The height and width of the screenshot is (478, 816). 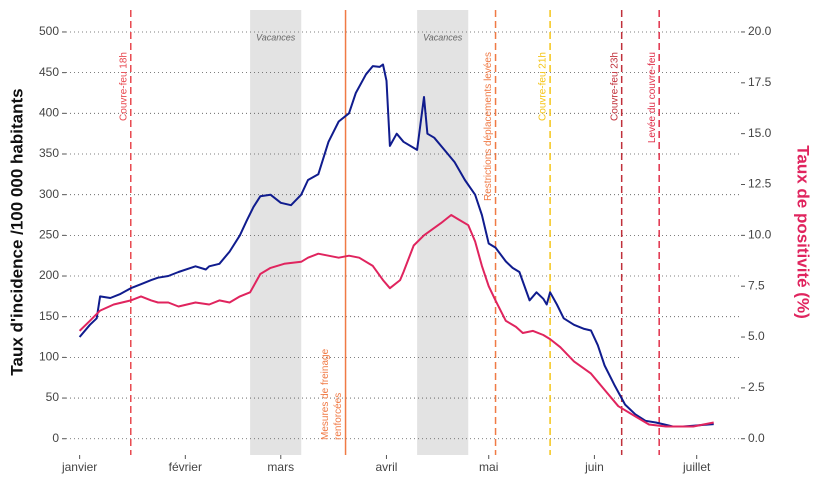 What do you see at coordinates (488, 467) in the screenshot?
I see `x-tick-label: mai` at bounding box center [488, 467].